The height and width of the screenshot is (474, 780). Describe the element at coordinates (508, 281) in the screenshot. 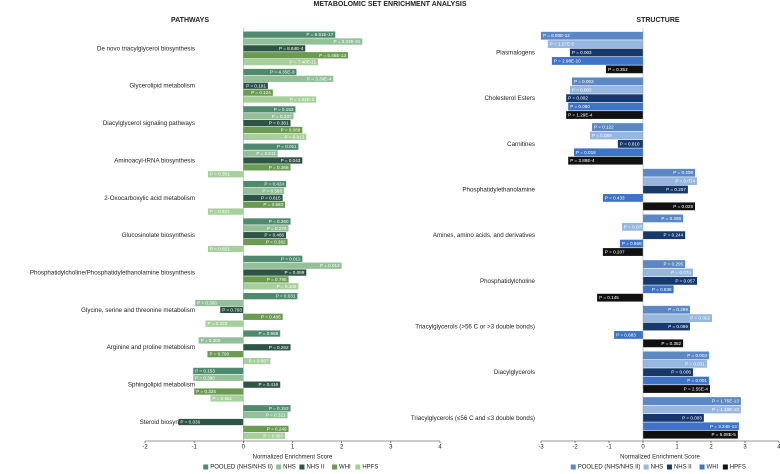

I see `category-label: Phosphatidylcholine` at that location.